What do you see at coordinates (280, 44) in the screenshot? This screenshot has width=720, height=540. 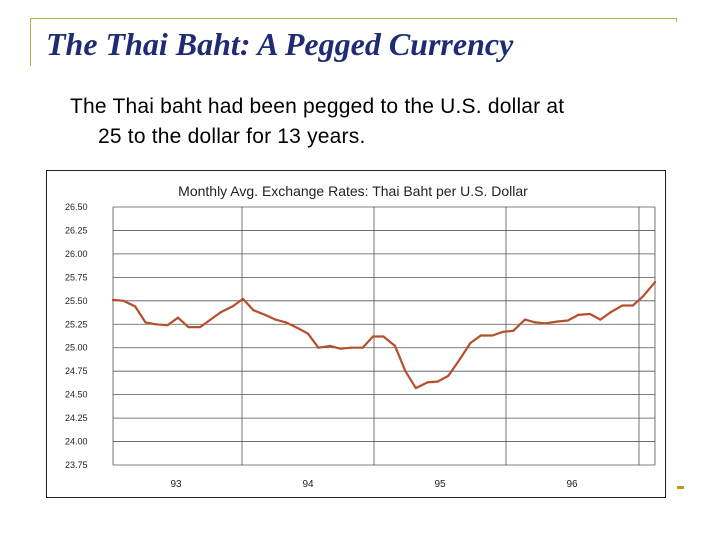 I see `slide-title: The Thai Baht: A Pegged Currency` at bounding box center [280, 44].